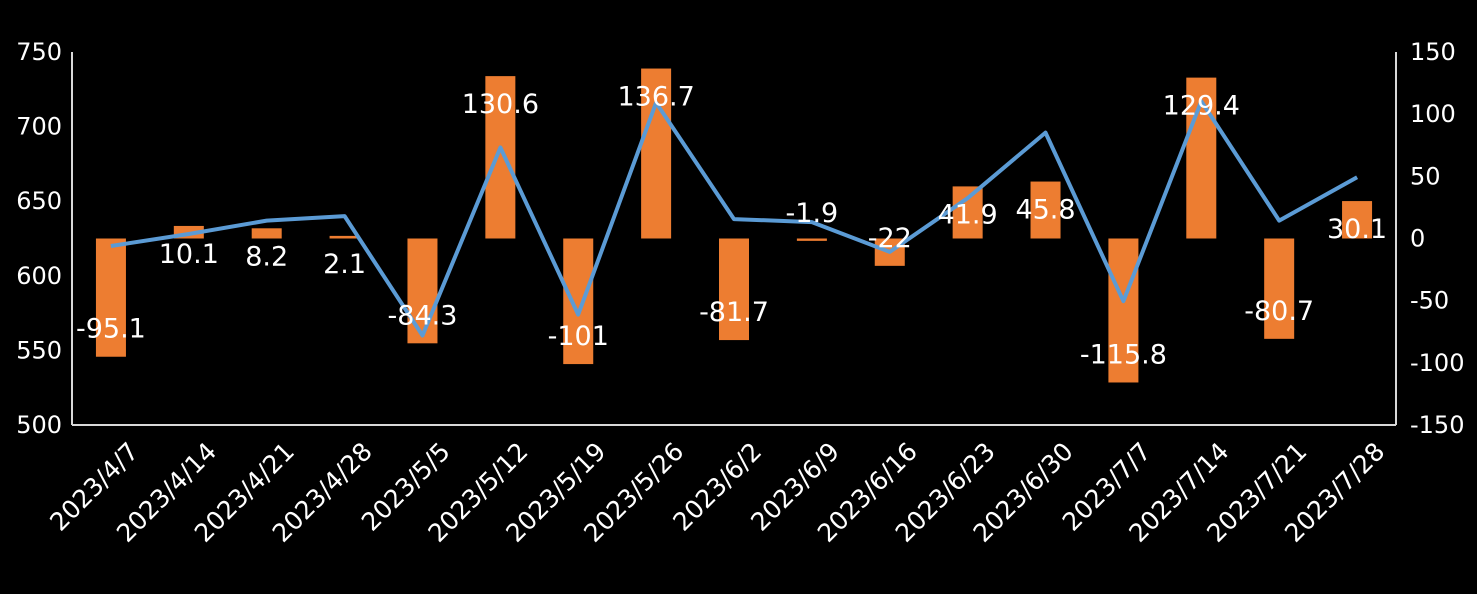  I want to click on data-label: -80.7, so click(1279, 311).